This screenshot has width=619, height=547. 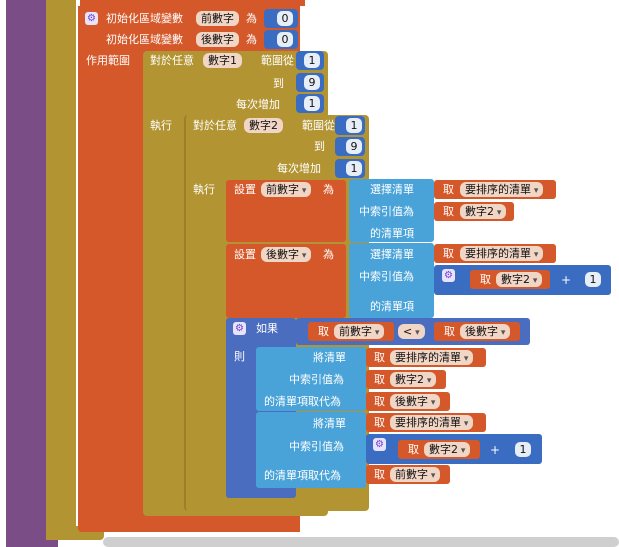 What do you see at coordinates (448, 189) in the screenshot?
I see `get-label-1: 取` at bounding box center [448, 189].